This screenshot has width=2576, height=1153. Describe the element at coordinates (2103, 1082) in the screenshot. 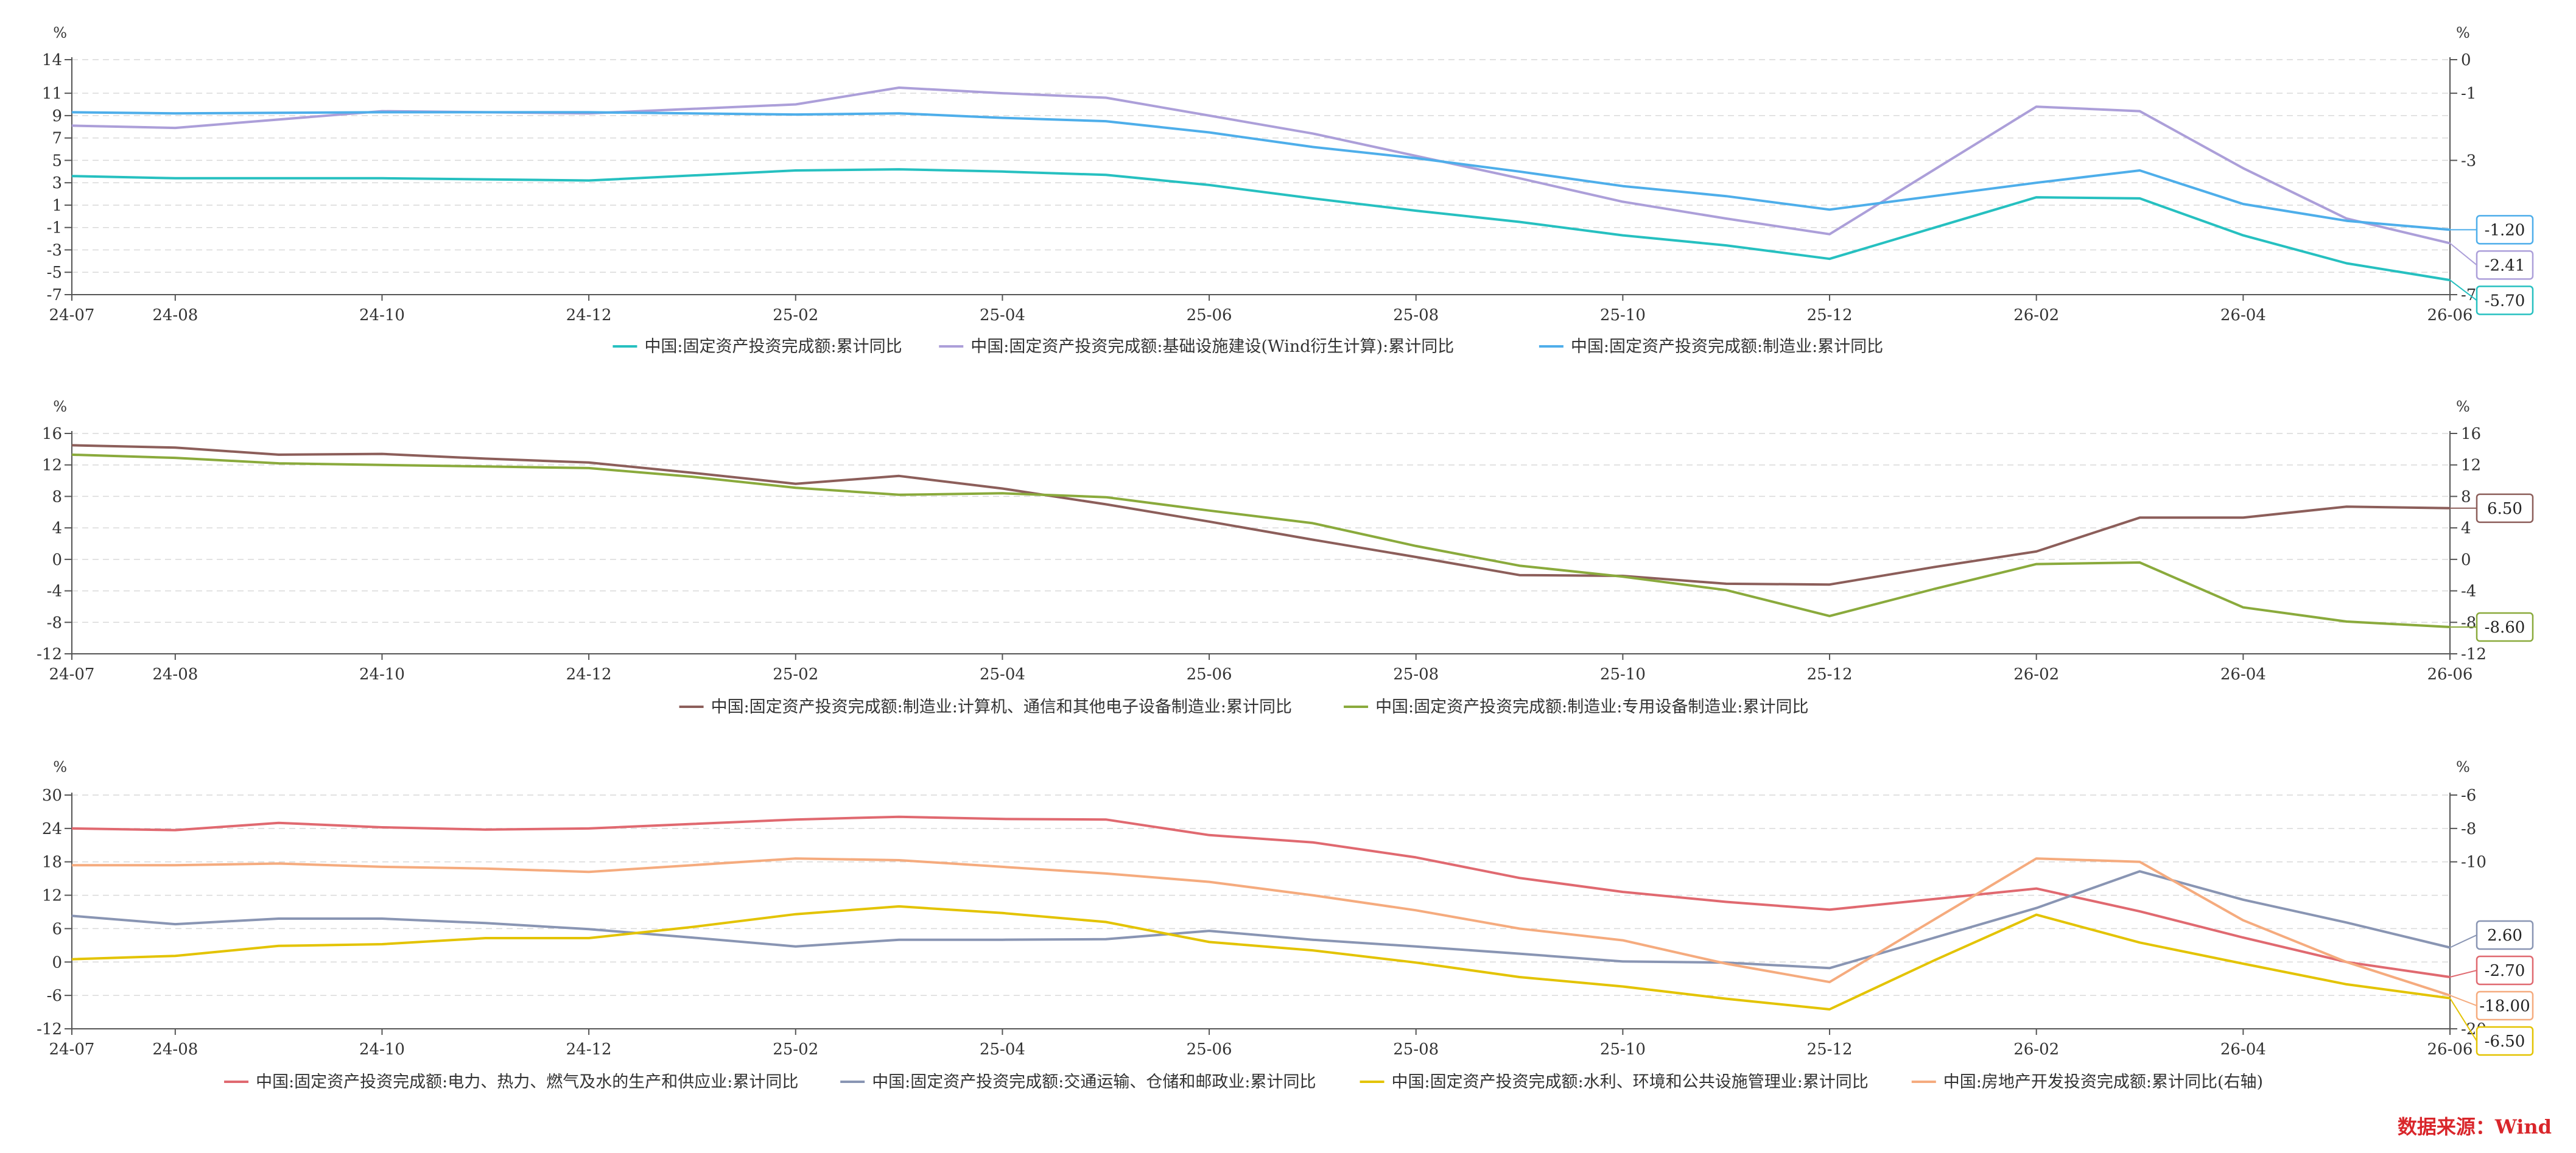

I see `legend-label-4: 中国:房地产开发投资完成额:累计同比(右轴)` at that location.